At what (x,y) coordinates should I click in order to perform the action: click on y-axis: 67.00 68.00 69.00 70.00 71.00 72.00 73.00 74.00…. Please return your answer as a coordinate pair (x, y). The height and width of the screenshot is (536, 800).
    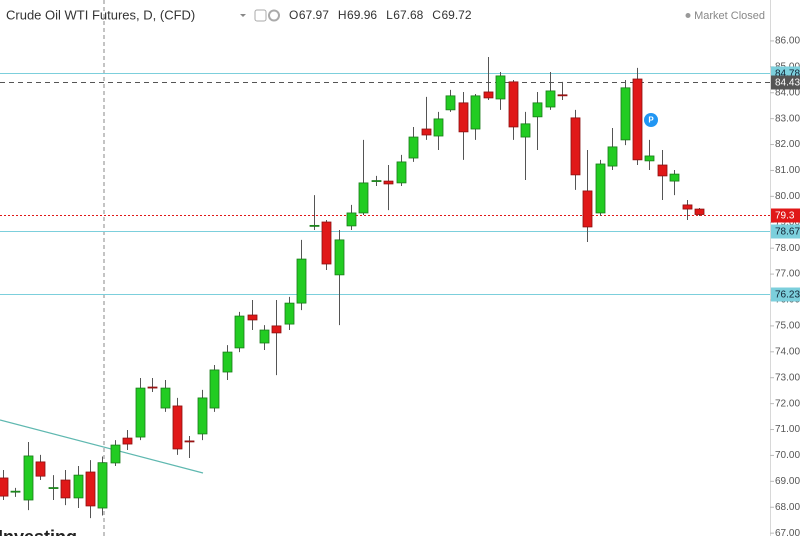
    Looking at the image, I should click on (785, 286).